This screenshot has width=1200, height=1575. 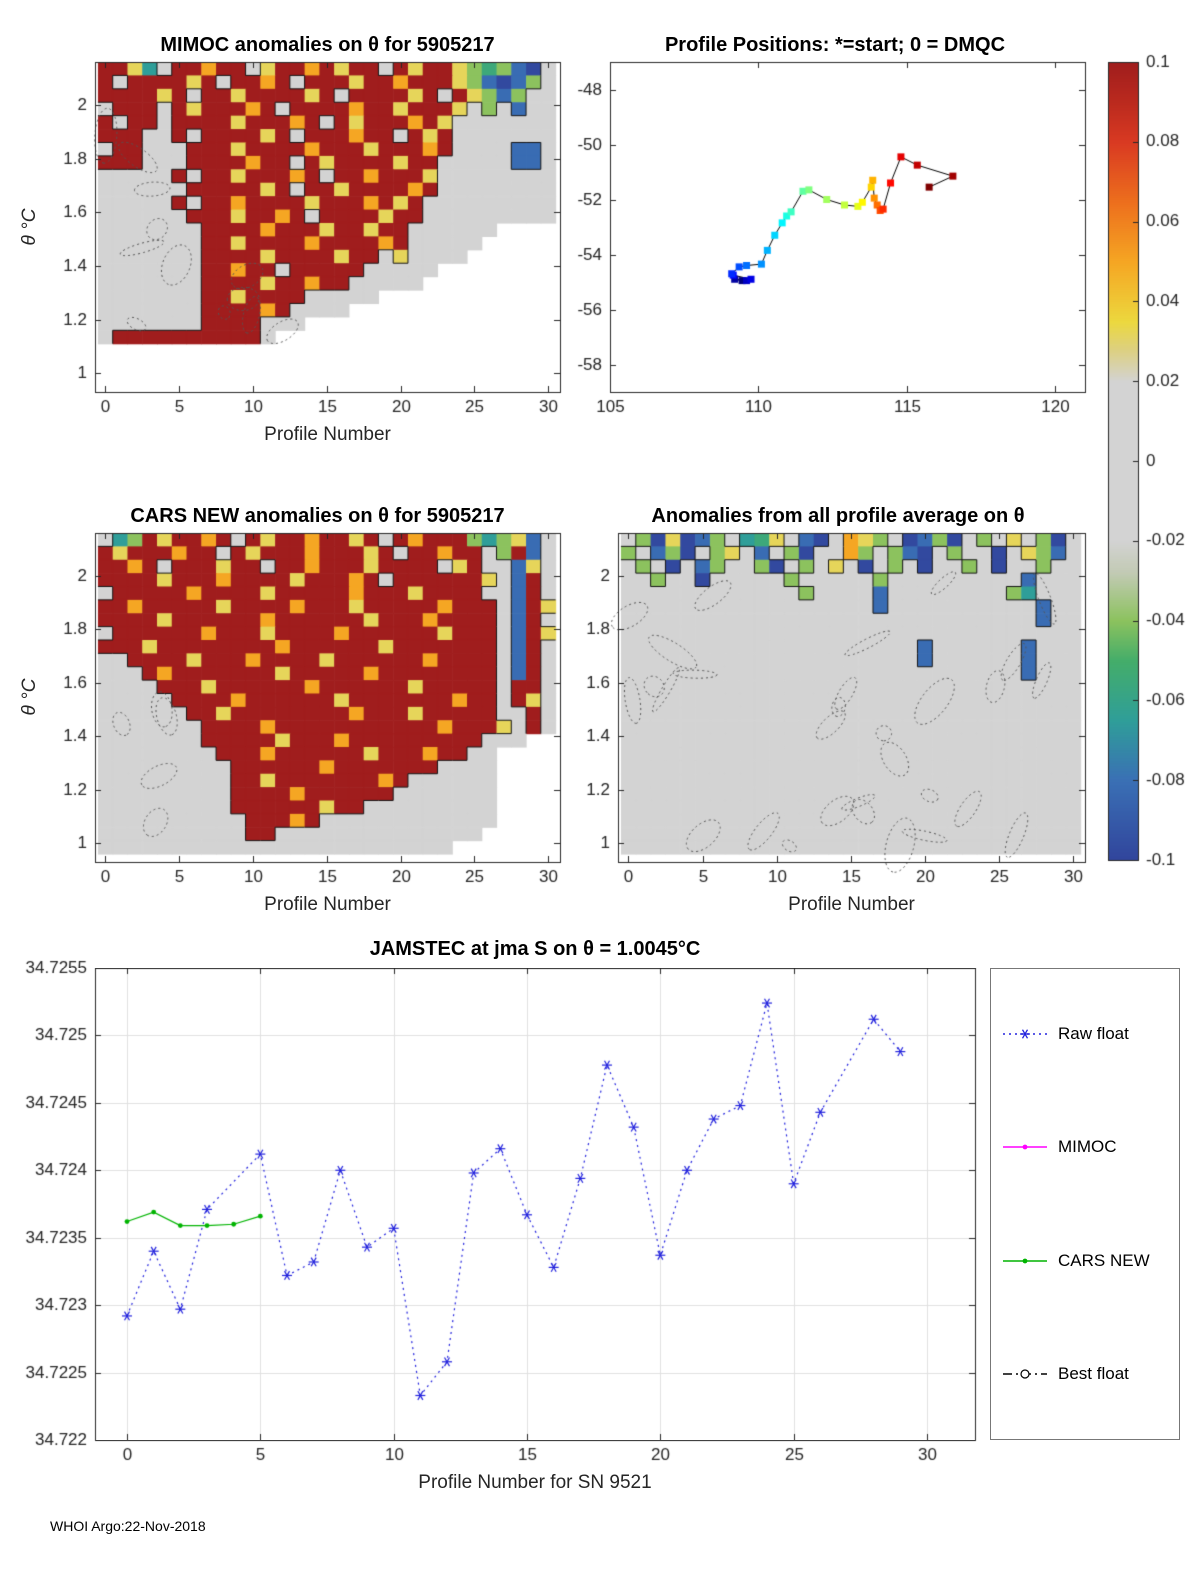 What do you see at coordinates (327, 904) in the screenshot?
I see `cars-xlabel: Profile Number` at bounding box center [327, 904].